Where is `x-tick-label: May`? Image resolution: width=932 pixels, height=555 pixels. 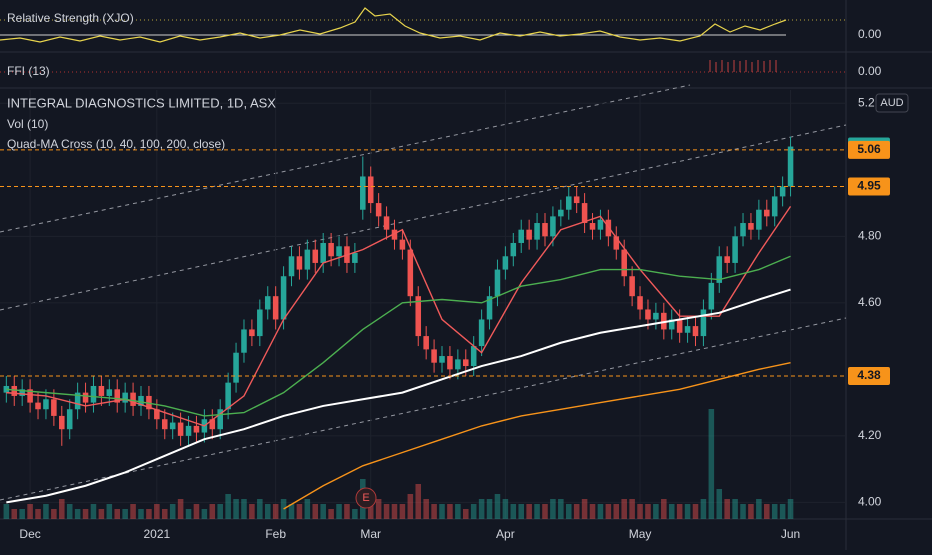
x-tick-label: May is located at coordinates (640, 534).